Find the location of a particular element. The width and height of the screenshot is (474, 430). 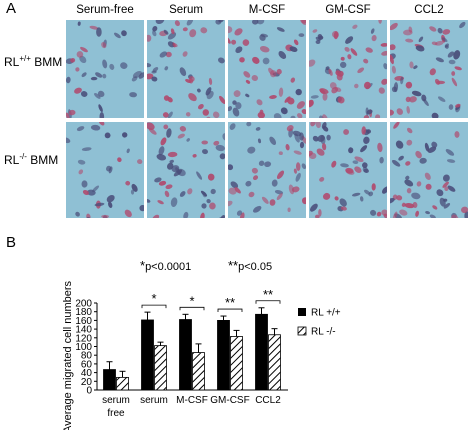

micrograph-r2-c3 is located at coordinates (267, 170).